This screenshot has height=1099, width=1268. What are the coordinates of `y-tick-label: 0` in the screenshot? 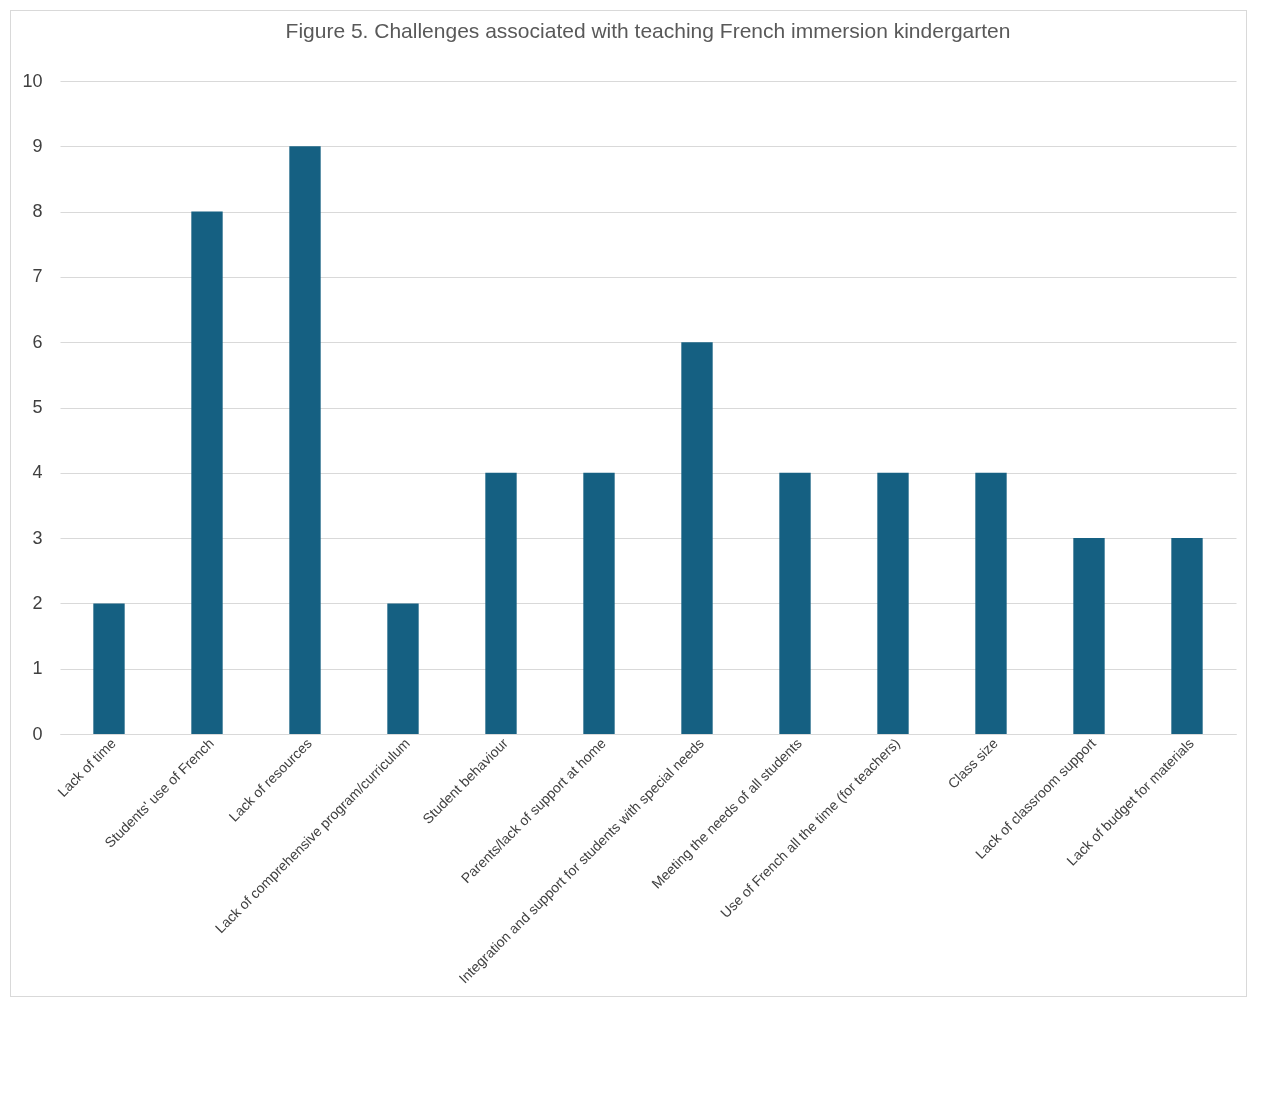 It's located at (37, 733).